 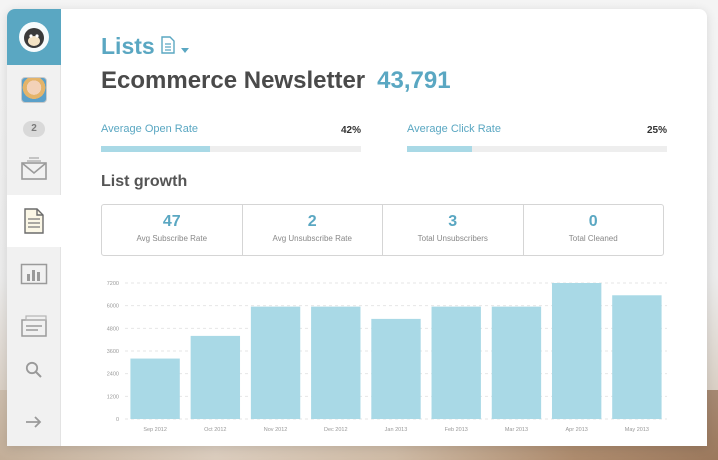 What do you see at coordinates (34, 169) in the screenshot?
I see `campaigns-envelope-icon` at bounding box center [34, 169].